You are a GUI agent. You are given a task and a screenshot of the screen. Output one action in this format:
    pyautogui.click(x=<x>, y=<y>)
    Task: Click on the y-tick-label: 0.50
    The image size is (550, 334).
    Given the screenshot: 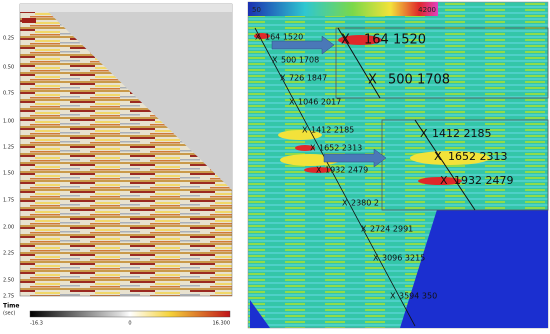 What is the action you would take?
    pyautogui.click(x=8, y=68)
    